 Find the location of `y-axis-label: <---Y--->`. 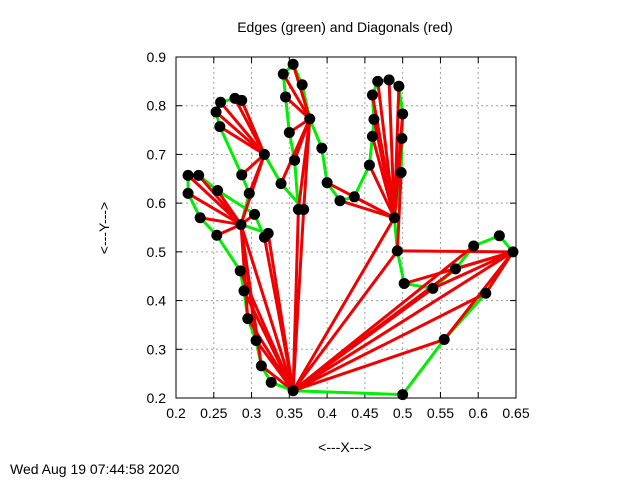

y-axis-label: <---Y---> is located at coordinates (104, 228).